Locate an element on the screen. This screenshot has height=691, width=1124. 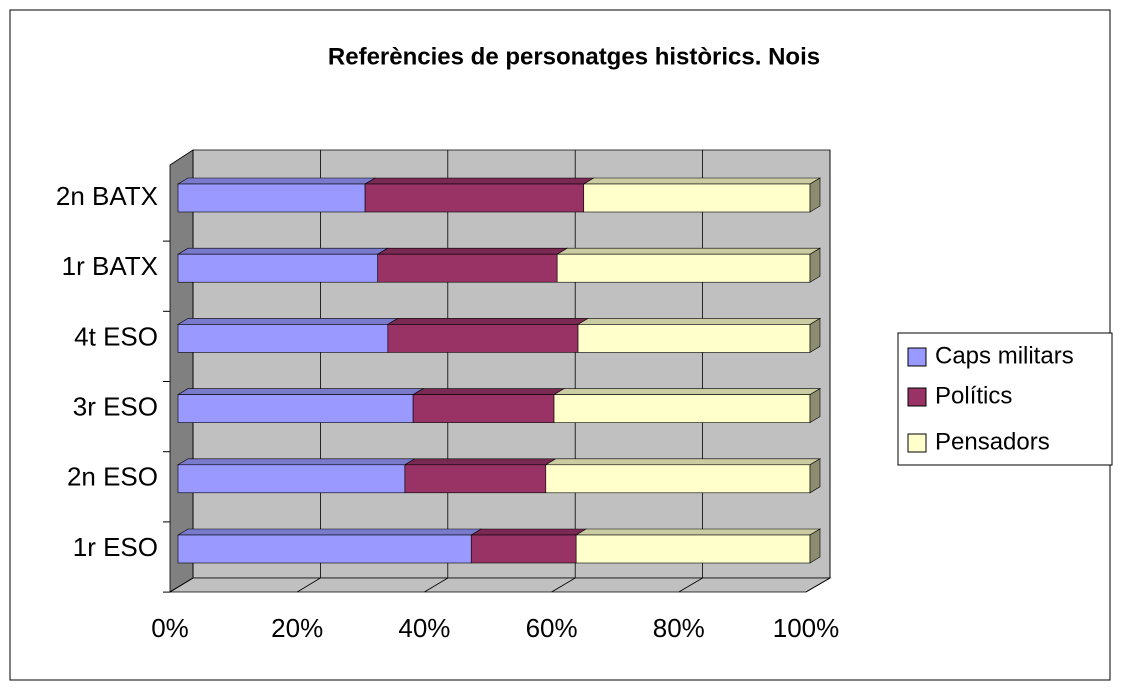
y-tick-label: 2n BATX is located at coordinates (107, 196).